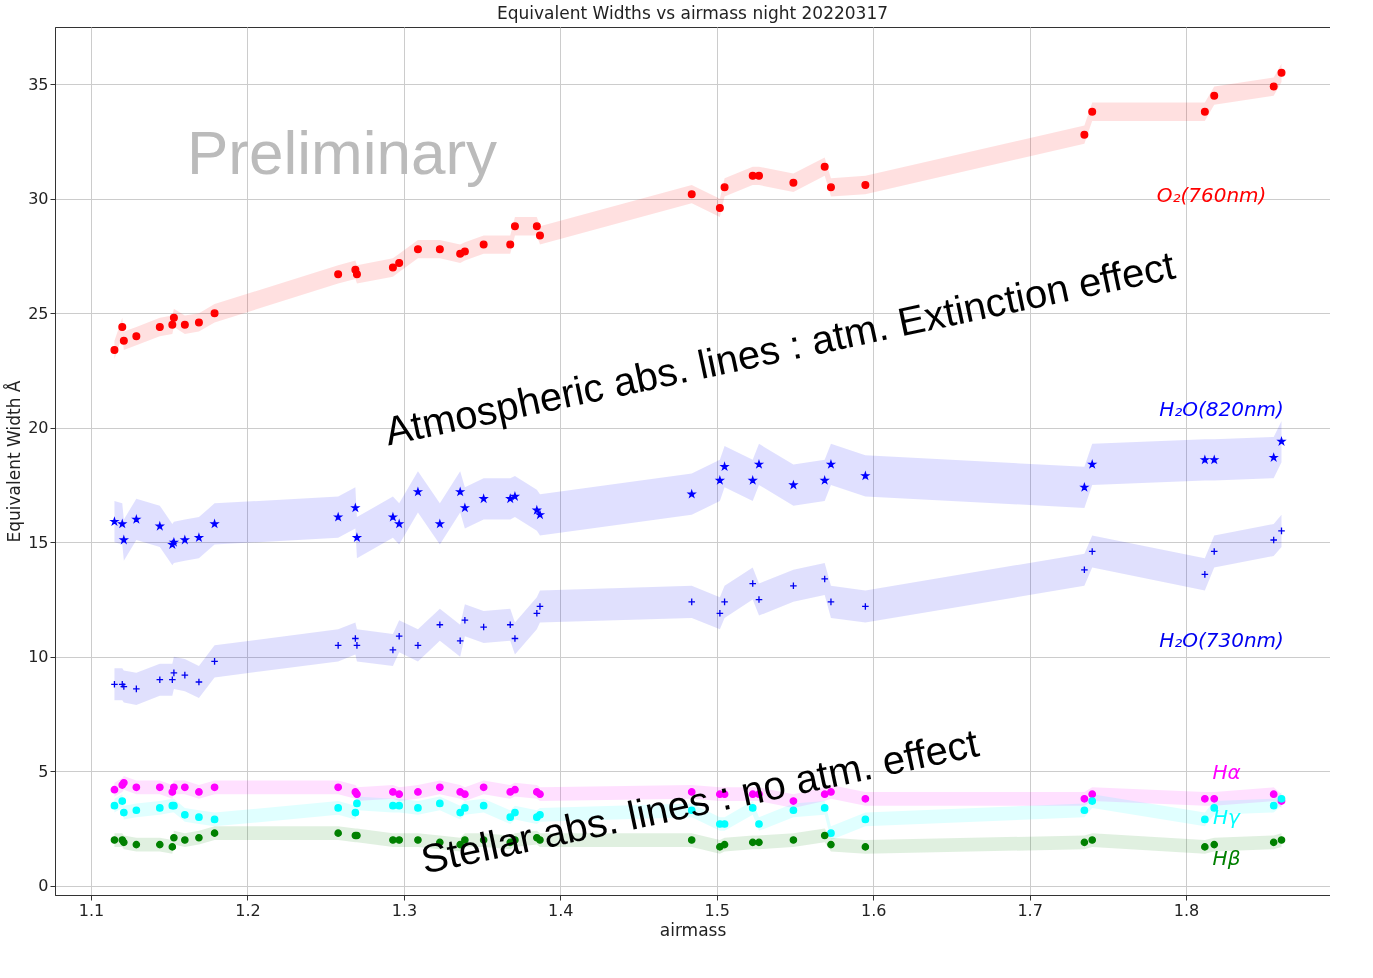 The image size is (1373, 978). Describe the element at coordinates (248, 910) in the screenshot. I see `x-tick-label: 1.2` at that location.